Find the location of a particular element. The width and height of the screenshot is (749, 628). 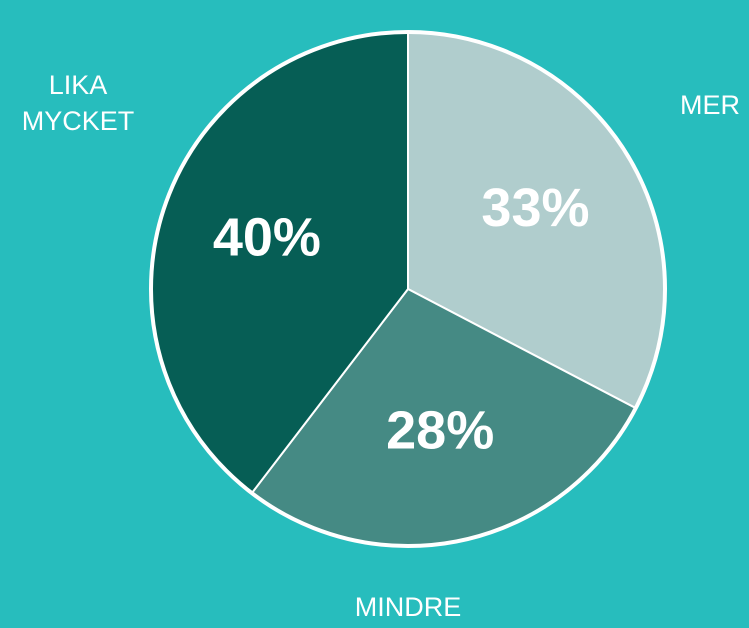

category-label: LIKA MYCKET is located at coordinates (78, 103).